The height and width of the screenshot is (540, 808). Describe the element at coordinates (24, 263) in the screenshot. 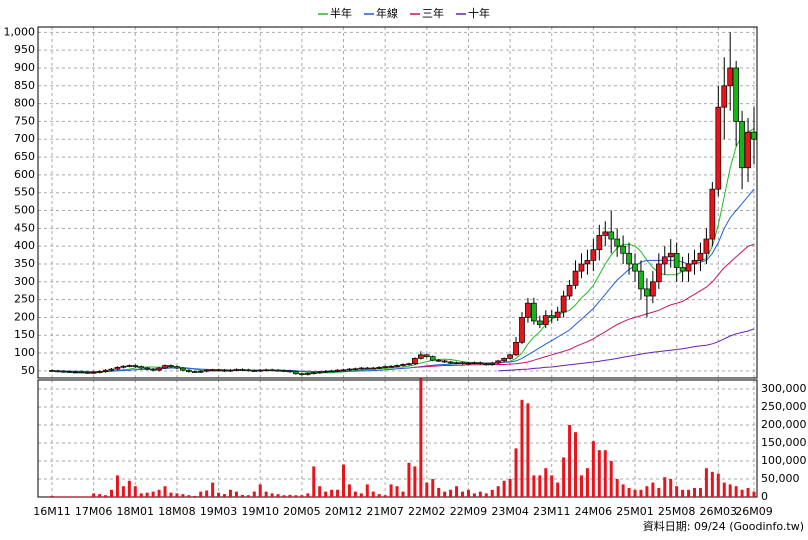

I see `y-tick-label: 350` at that location.